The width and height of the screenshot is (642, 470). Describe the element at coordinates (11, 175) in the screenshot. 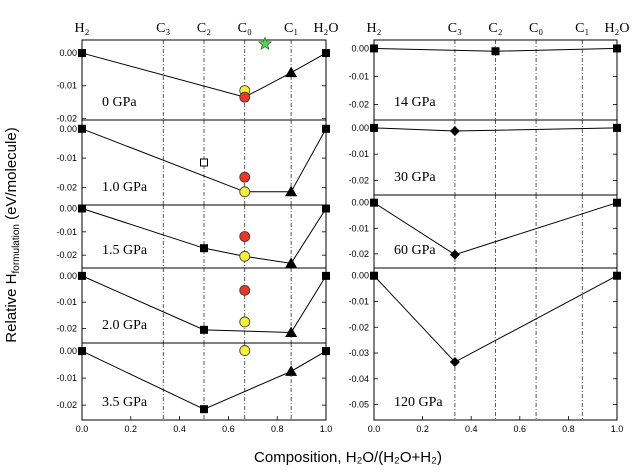

I see `y-axis-label-suffix: (eV/molecule)` at that location.